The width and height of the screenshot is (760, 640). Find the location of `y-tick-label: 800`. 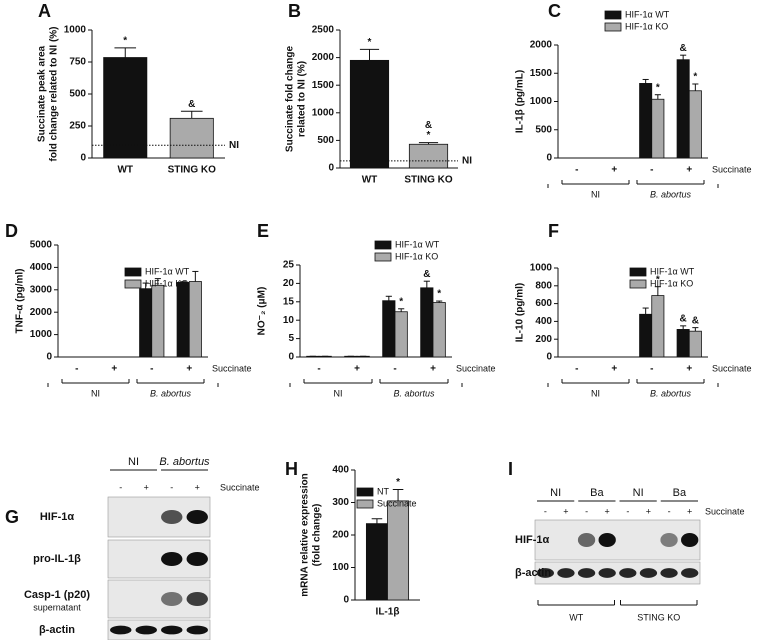

y-tick-label: 800 is located at coordinates (543, 285).